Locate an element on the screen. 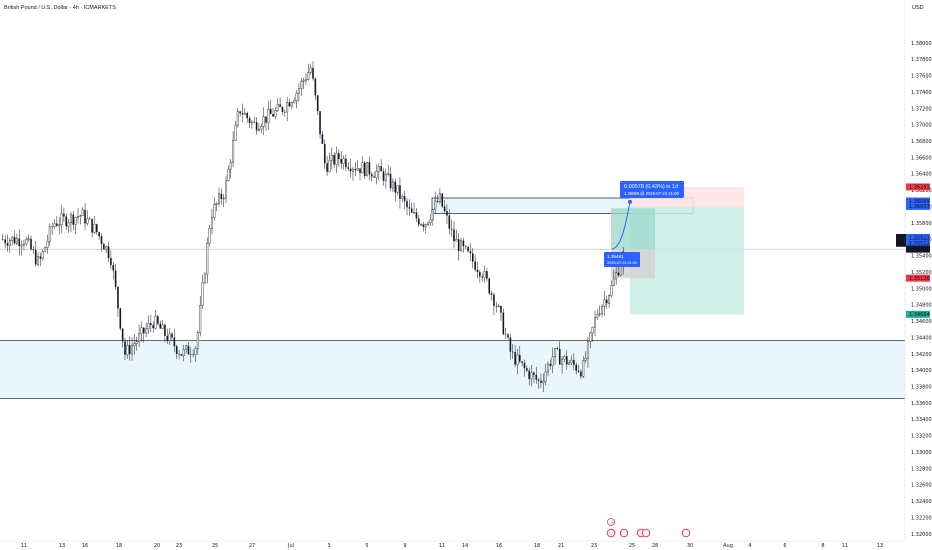  price-tick-label: 1.37800 is located at coordinates (921, 60).